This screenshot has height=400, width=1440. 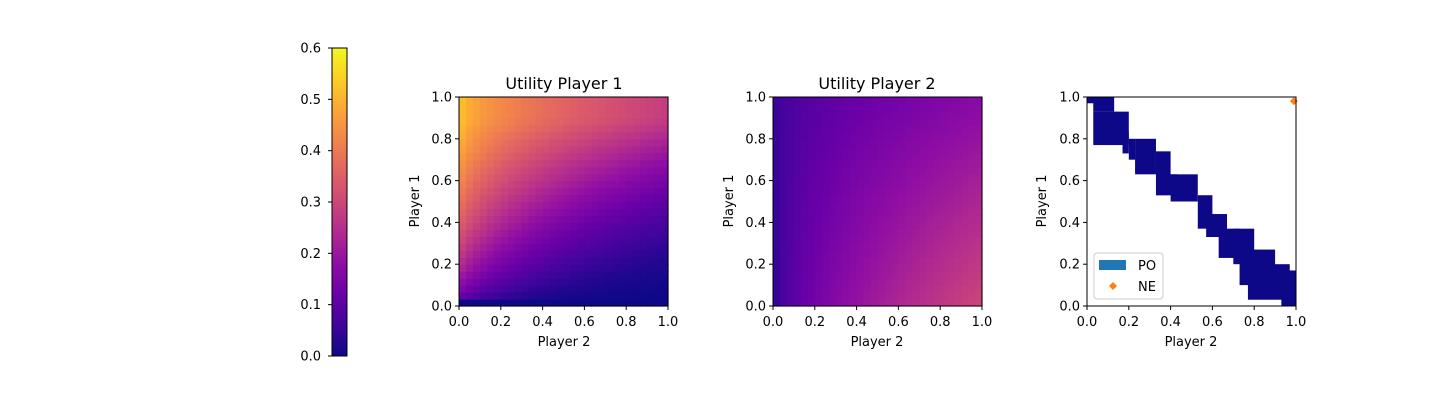 What do you see at coordinates (1091, 100) in the screenshot?
I see `po-cell` at bounding box center [1091, 100].